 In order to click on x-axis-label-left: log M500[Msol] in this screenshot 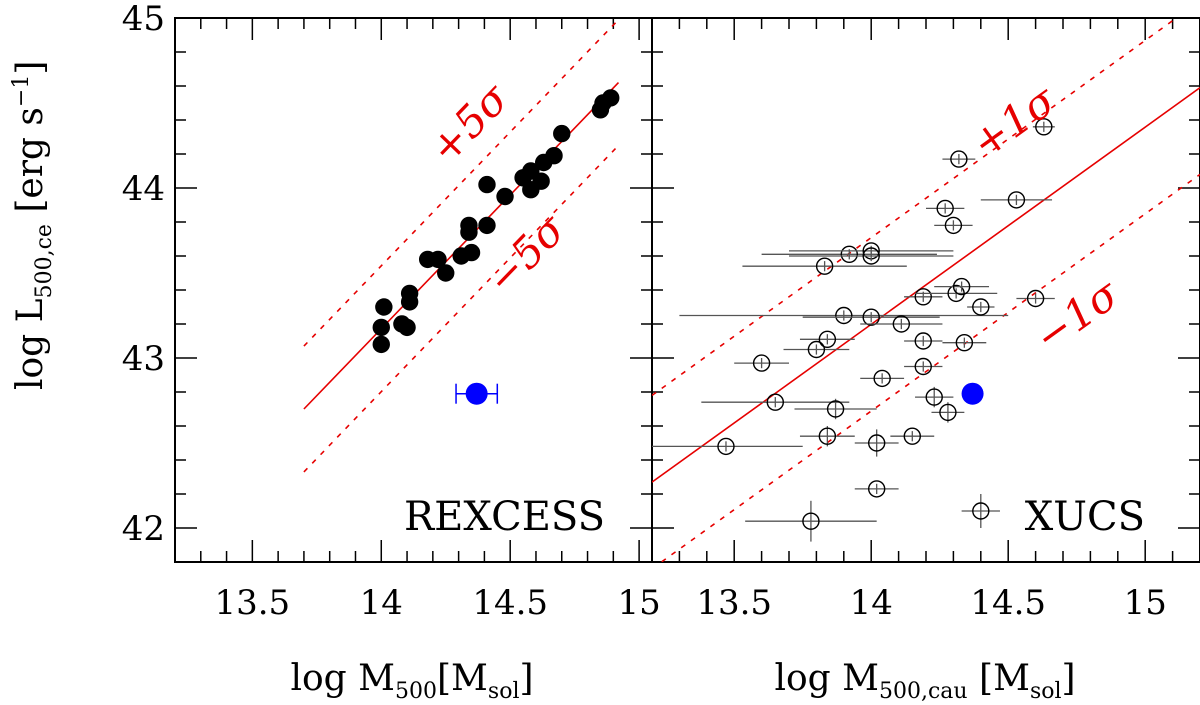, I will do `click(411, 681)`.